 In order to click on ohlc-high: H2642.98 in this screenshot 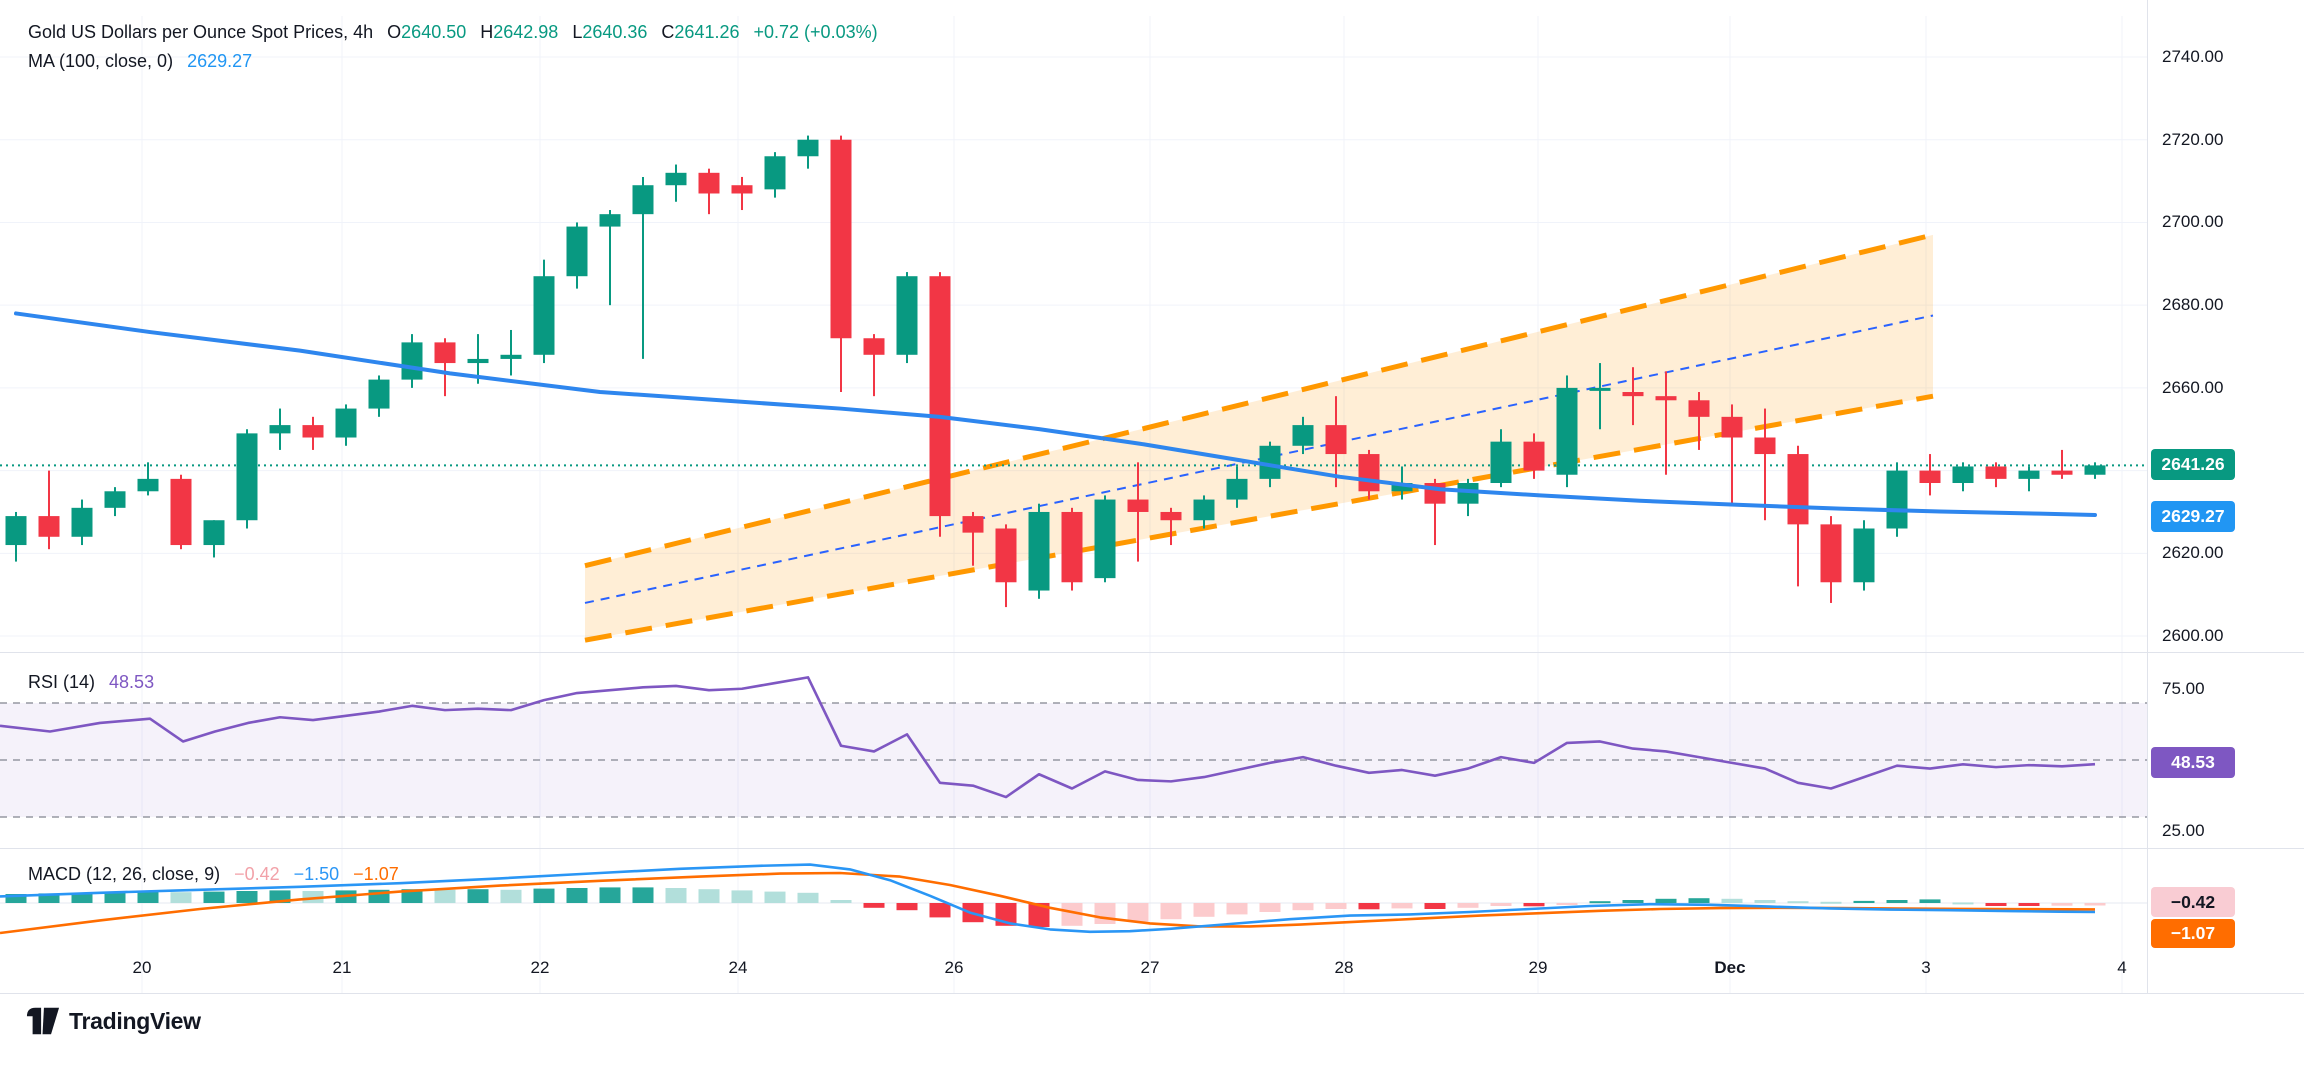, I will do `click(519, 32)`.